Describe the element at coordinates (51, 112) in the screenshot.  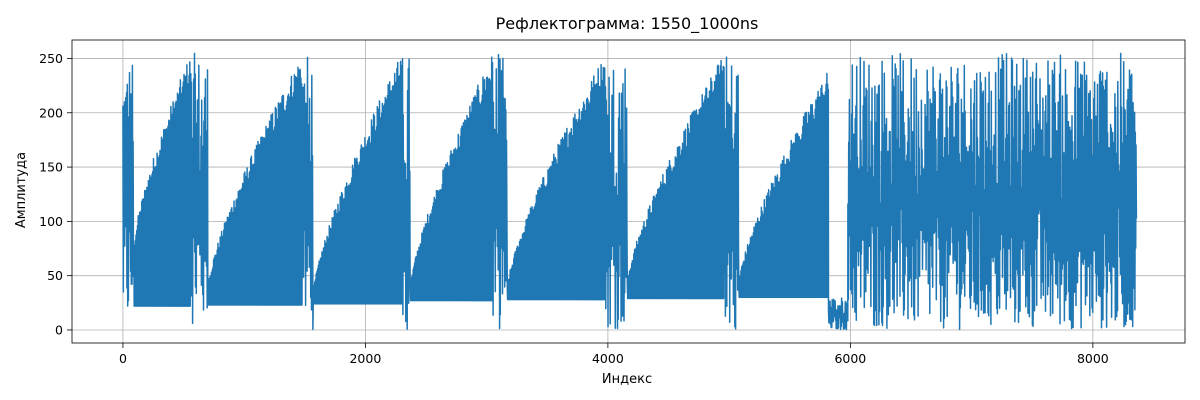
I see `y-tick-label: 200` at that location.